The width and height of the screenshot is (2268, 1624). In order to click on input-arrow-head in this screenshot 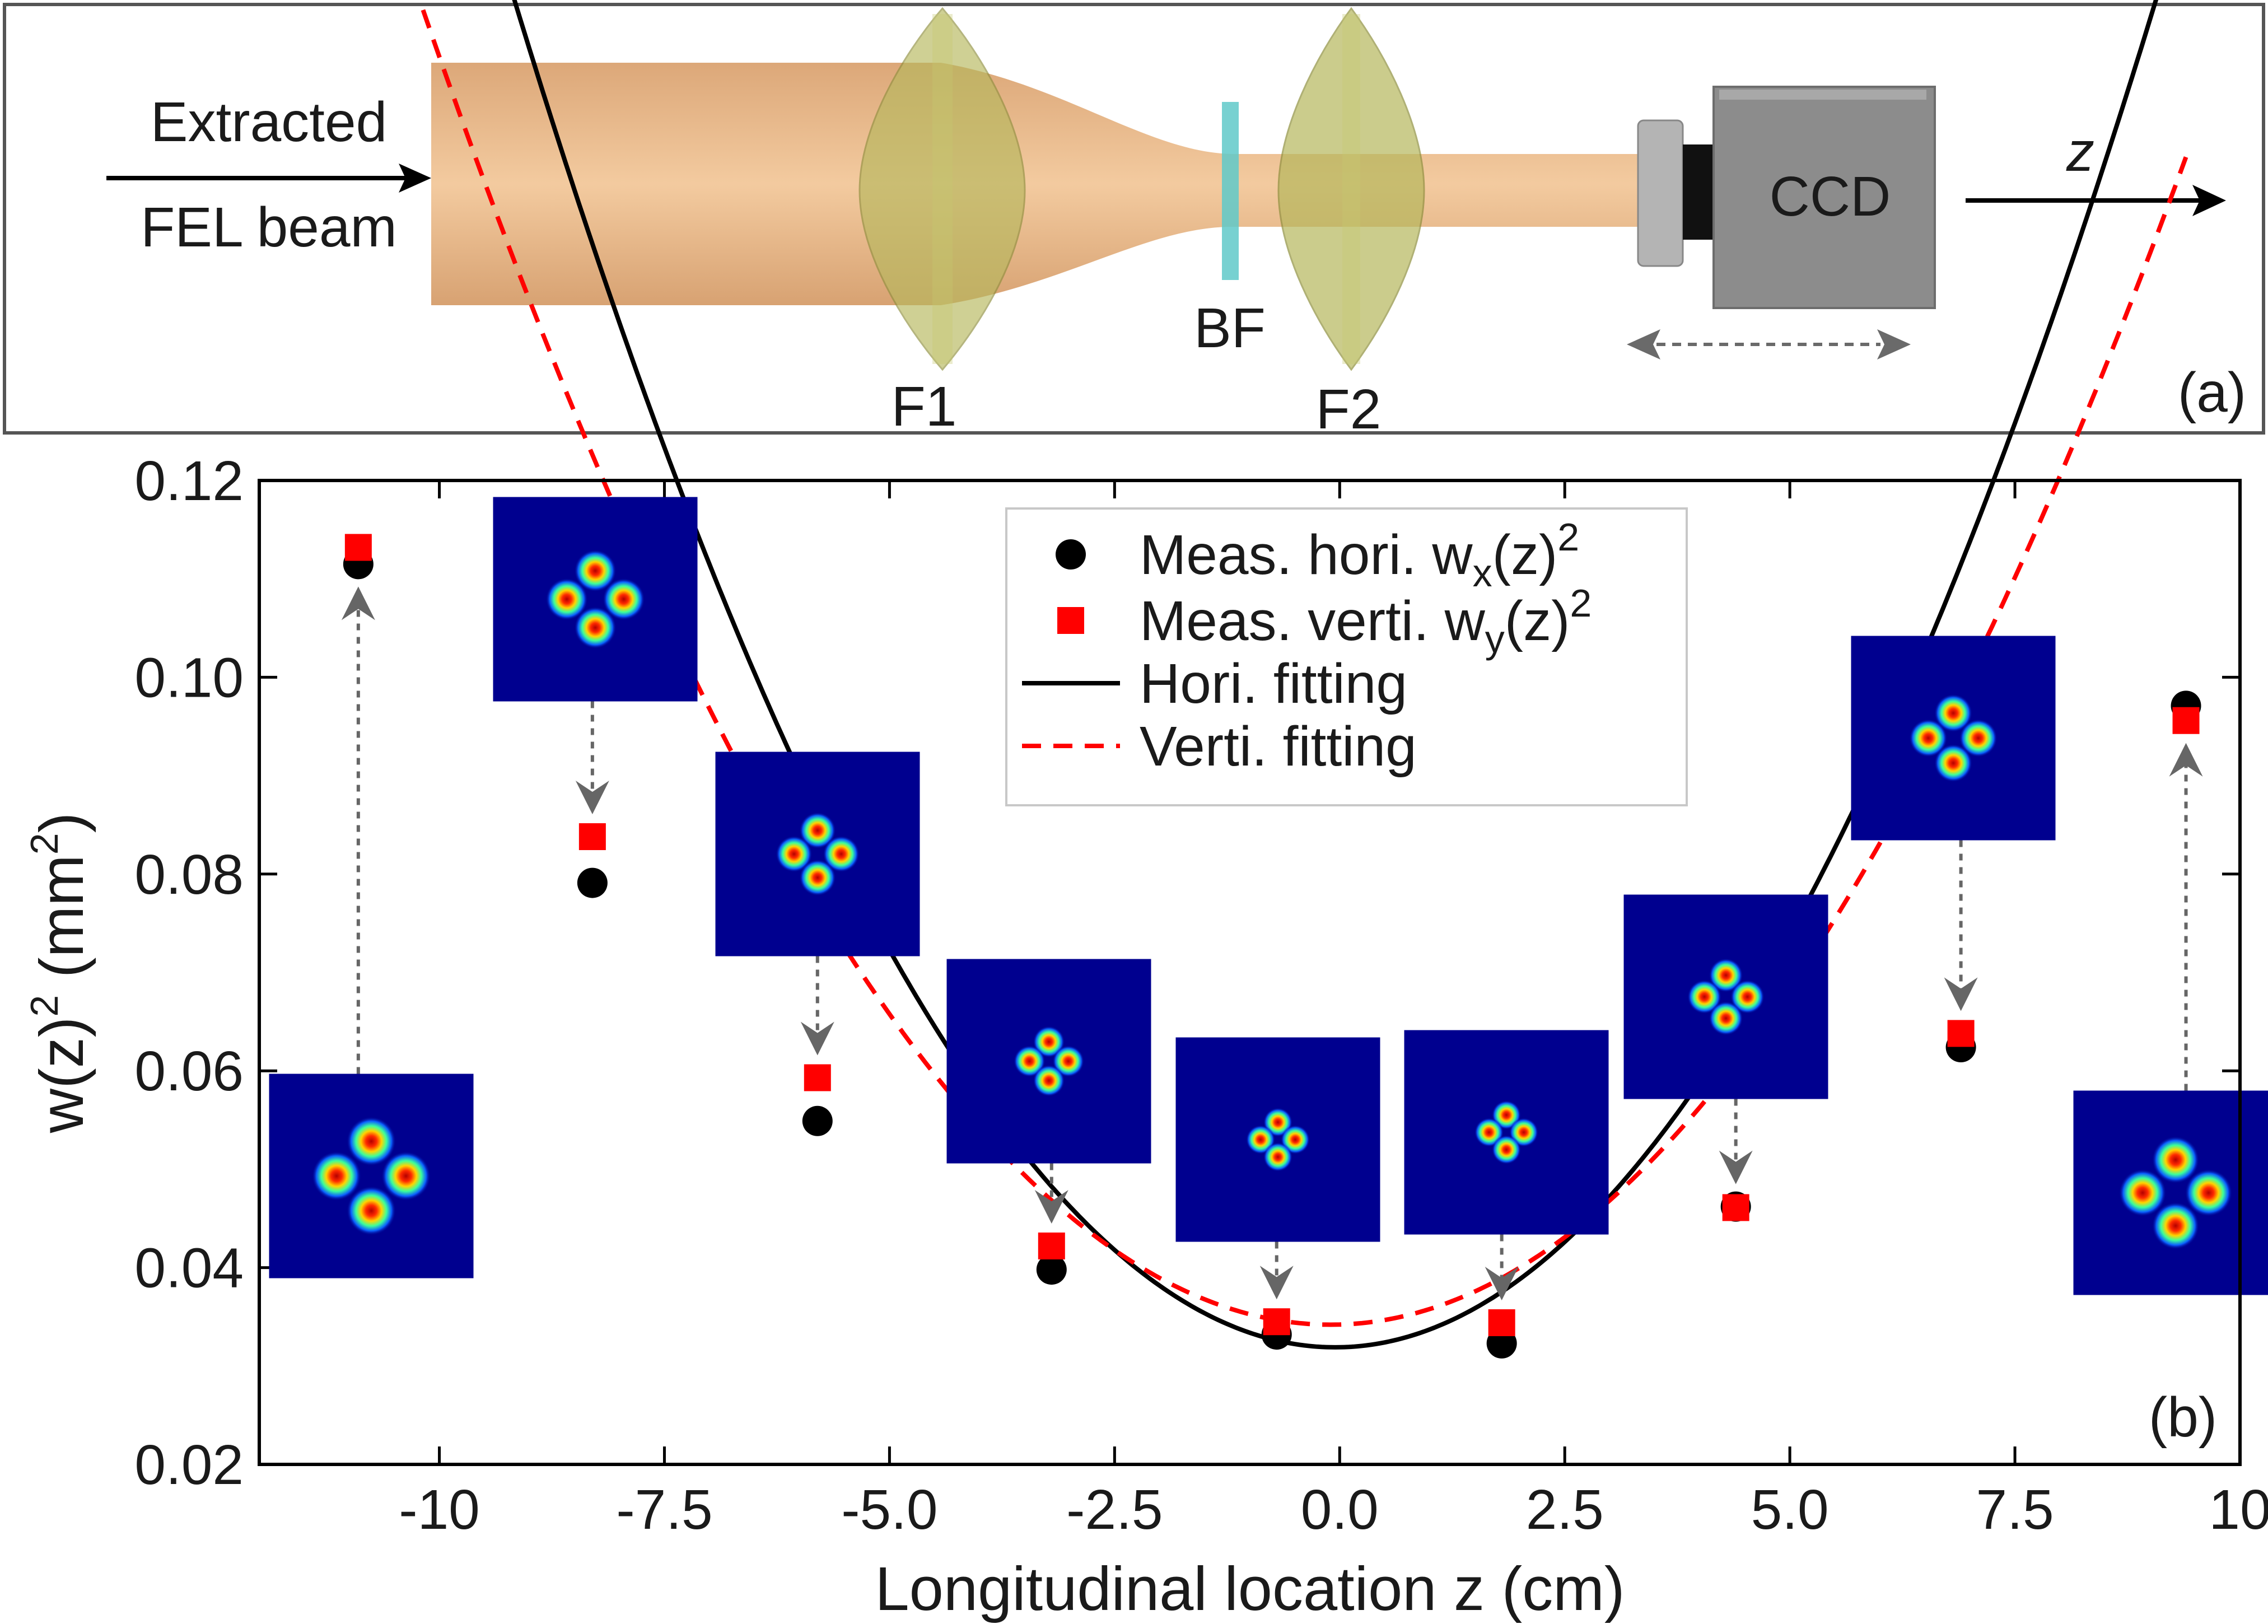, I will do `click(415, 179)`.